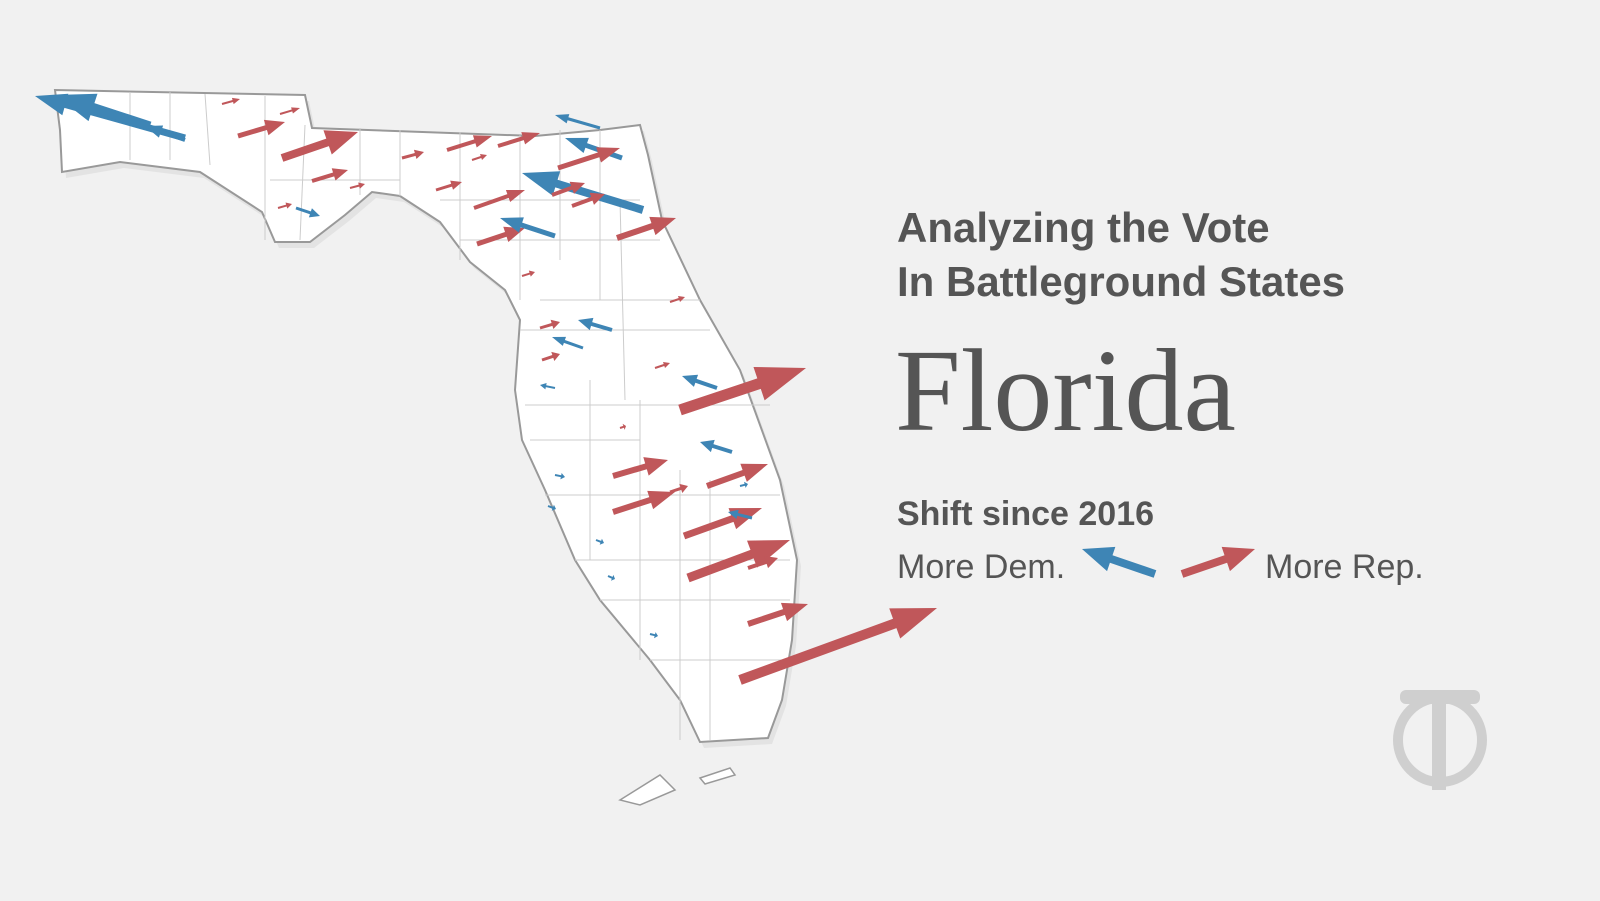 The image size is (1600, 901). What do you see at coordinates (981, 567) in the screenshot?
I see `legend-dem-label: More Dem.` at bounding box center [981, 567].